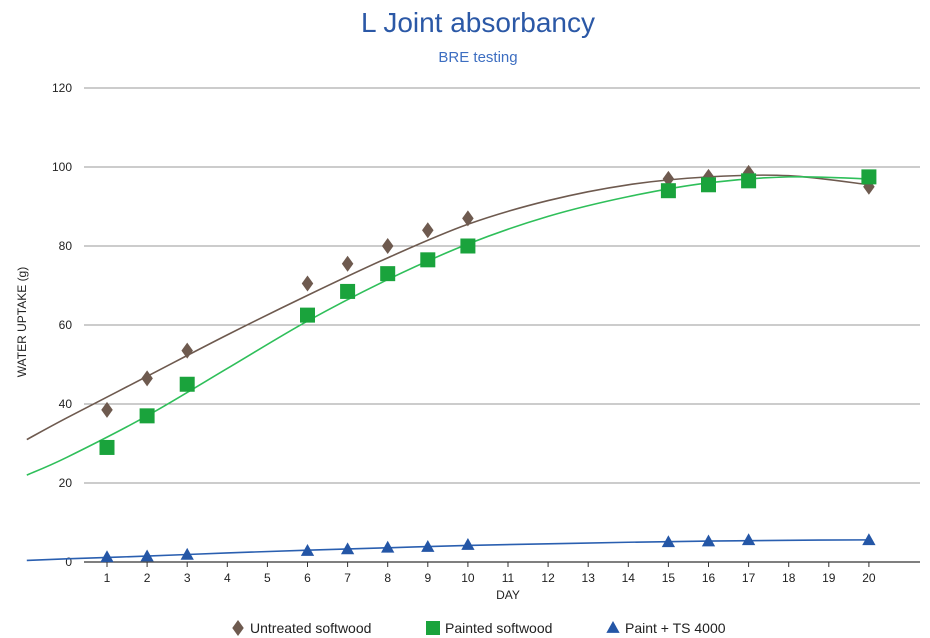  Describe the element at coordinates (629, 578) in the screenshot. I see `x-tick-label: 14` at that location.